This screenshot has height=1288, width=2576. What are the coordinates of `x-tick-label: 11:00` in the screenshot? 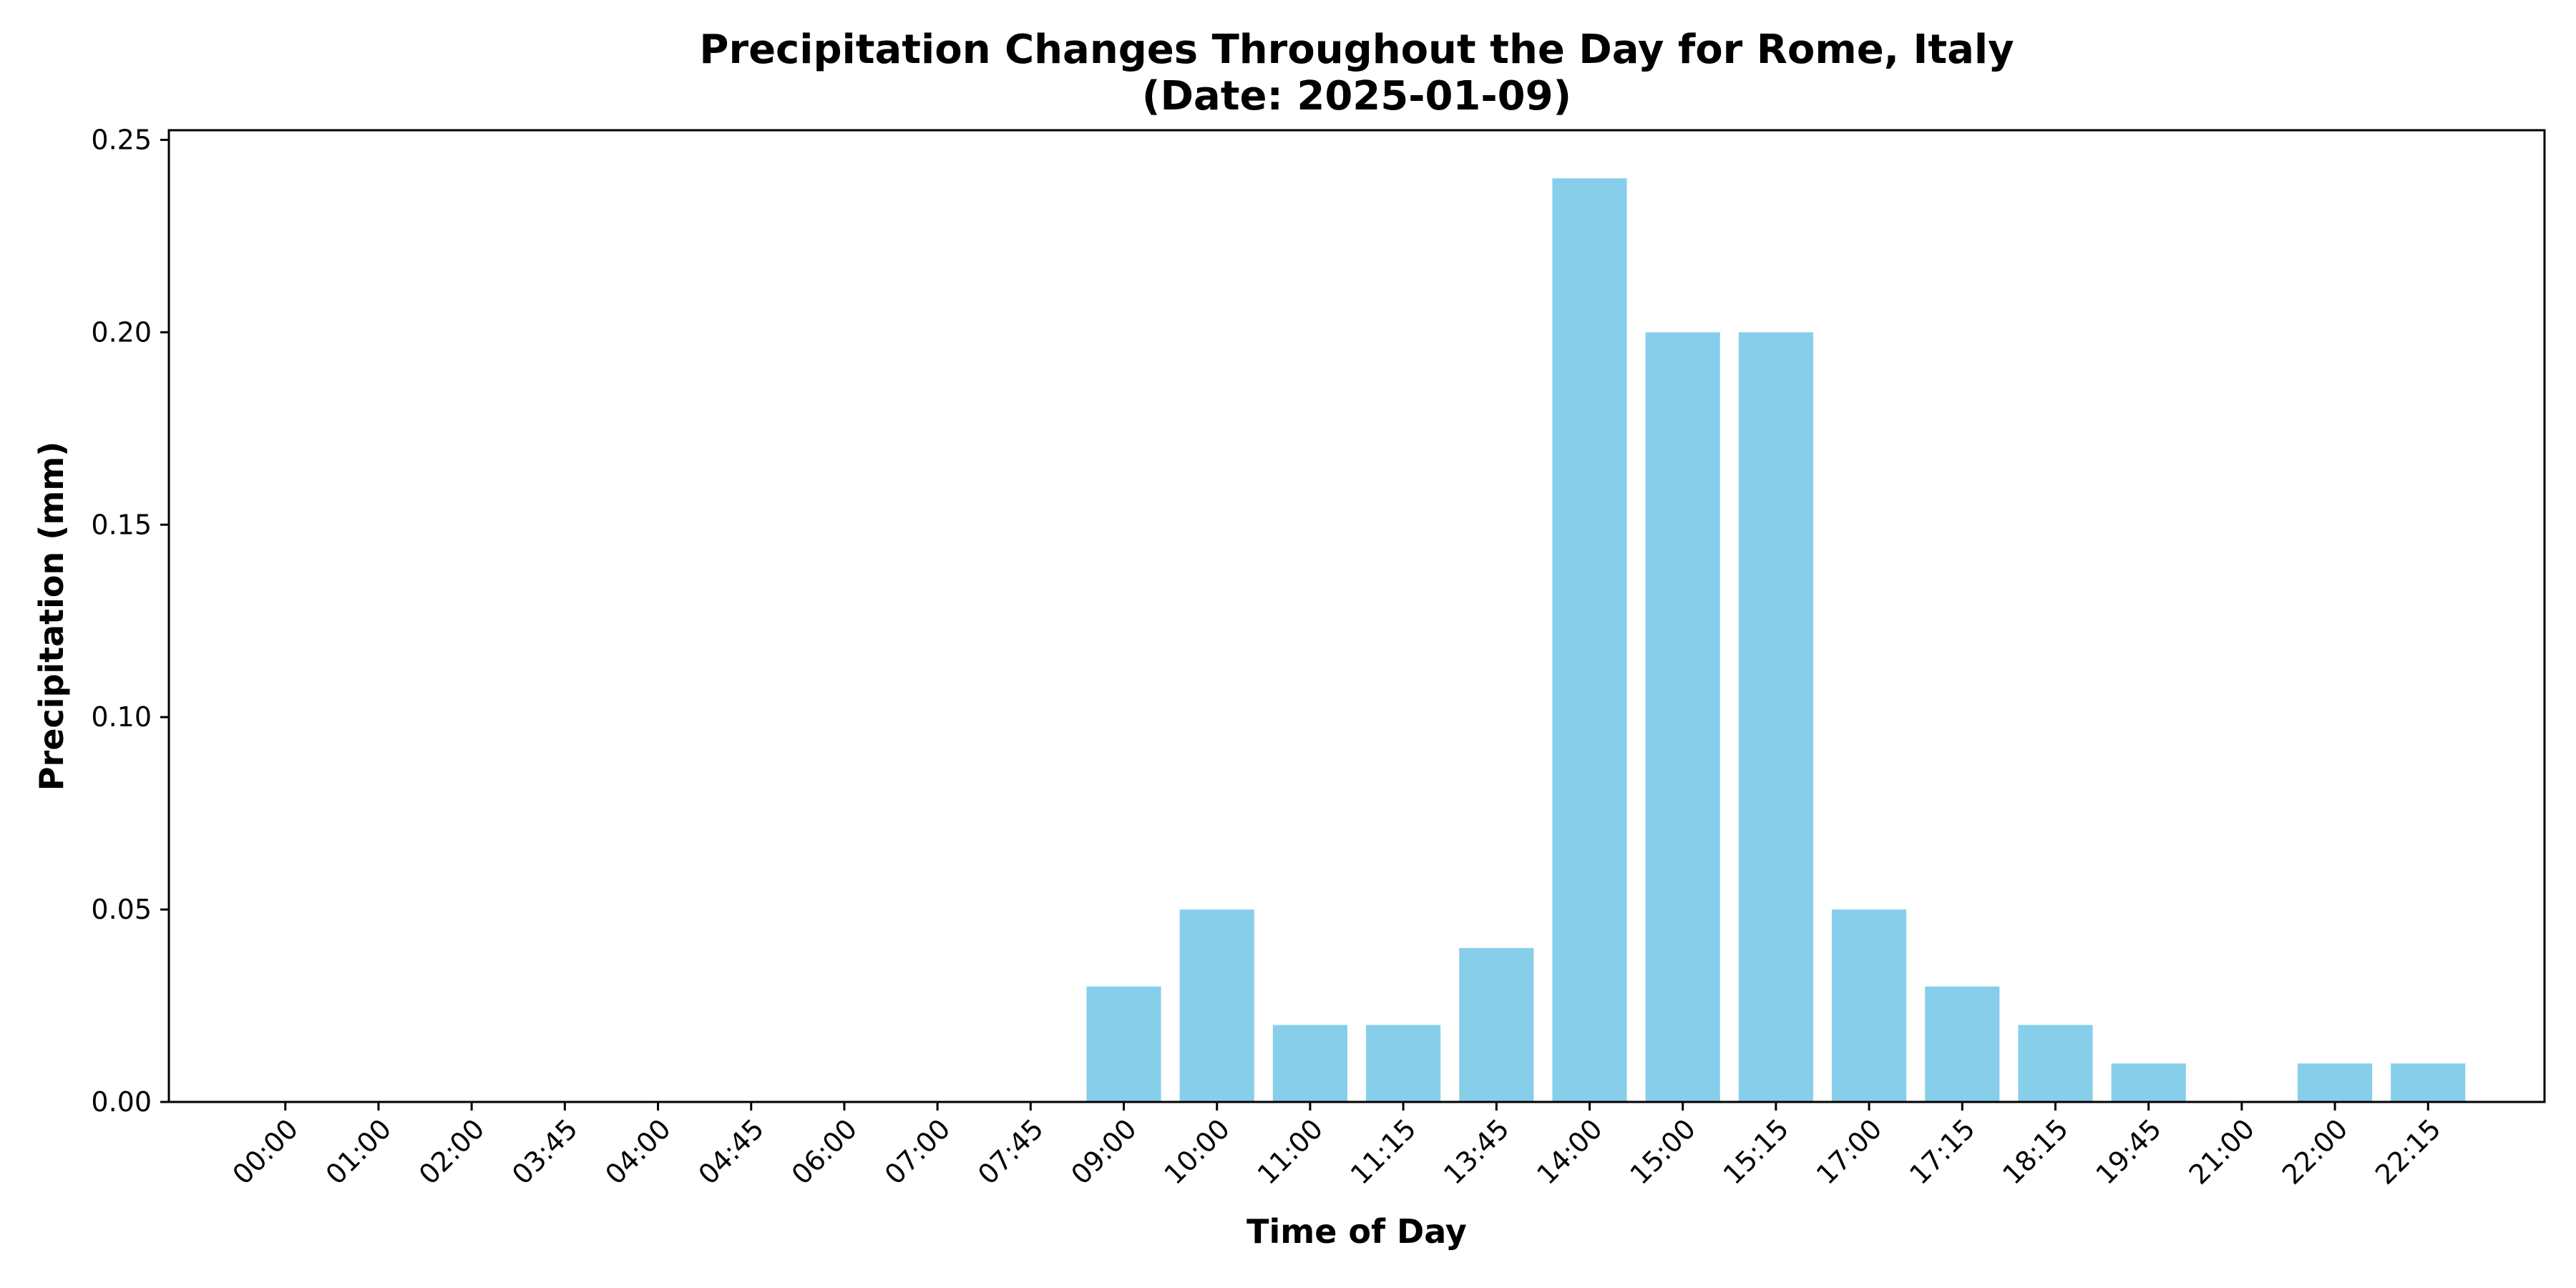 It's located at (1291, 1152).